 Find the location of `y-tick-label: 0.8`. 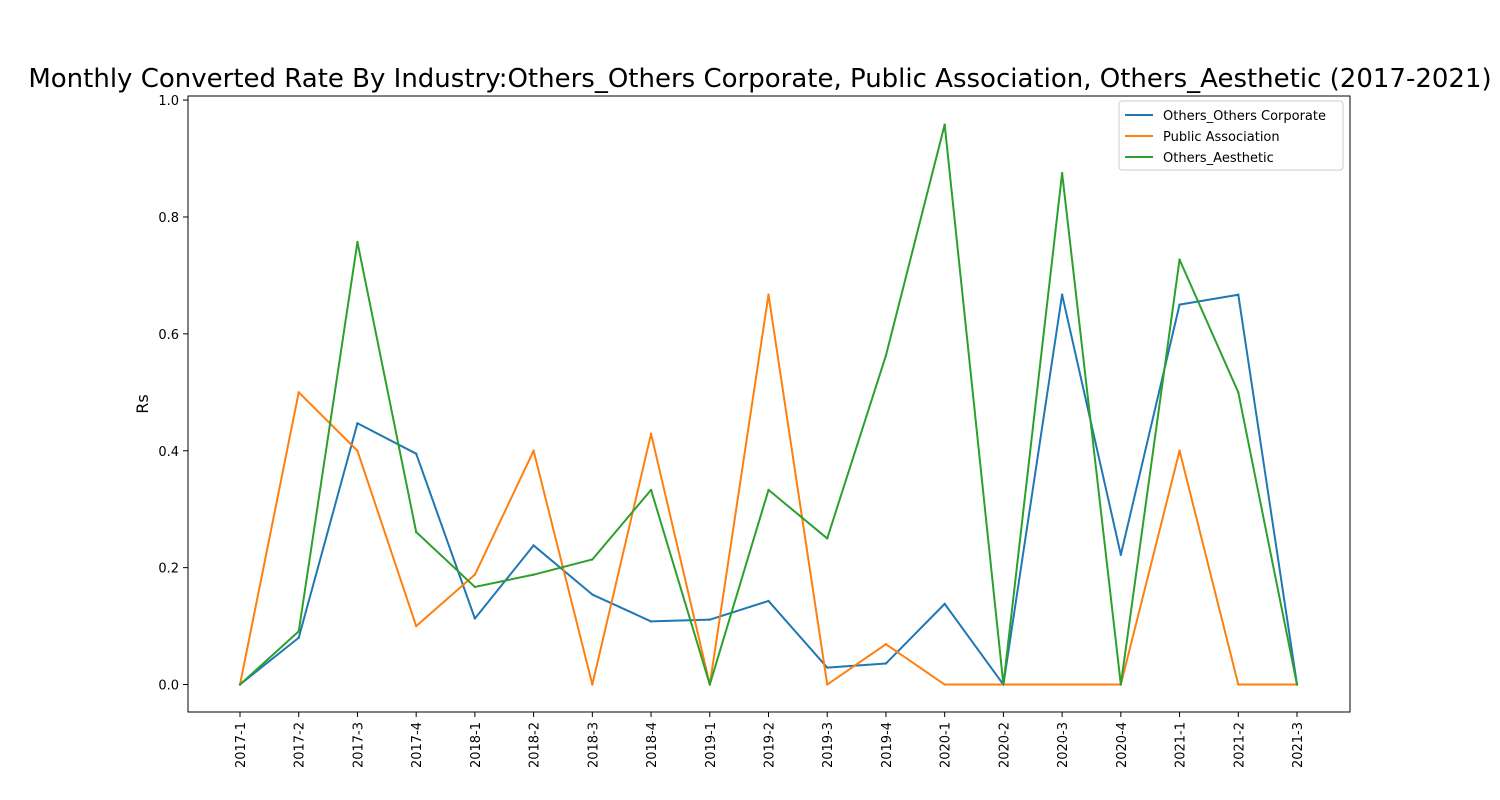

y-tick-label: 0.8 is located at coordinates (168, 218).